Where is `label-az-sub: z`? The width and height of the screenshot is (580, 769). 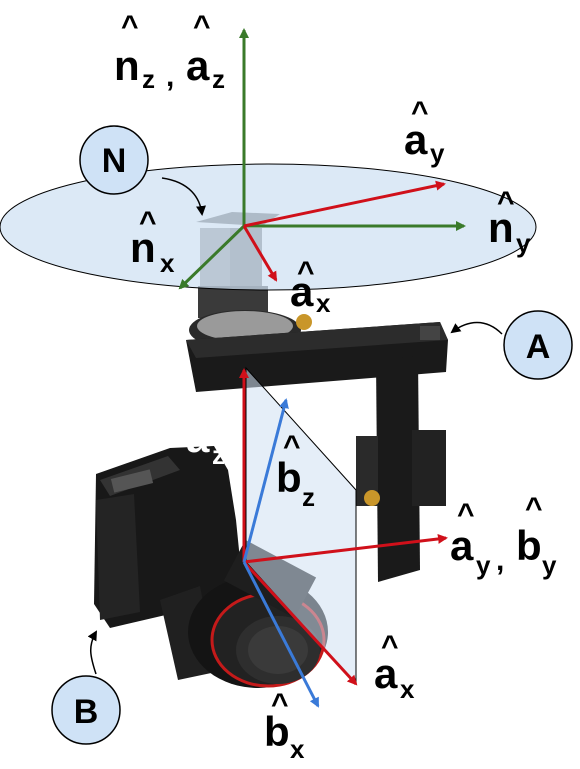 label-az-sub: z is located at coordinates (218, 79).